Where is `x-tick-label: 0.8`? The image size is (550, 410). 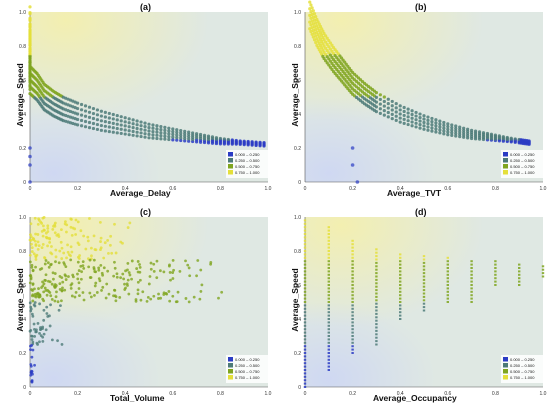
x-tick-label: 0.8 is located at coordinates (220, 394).